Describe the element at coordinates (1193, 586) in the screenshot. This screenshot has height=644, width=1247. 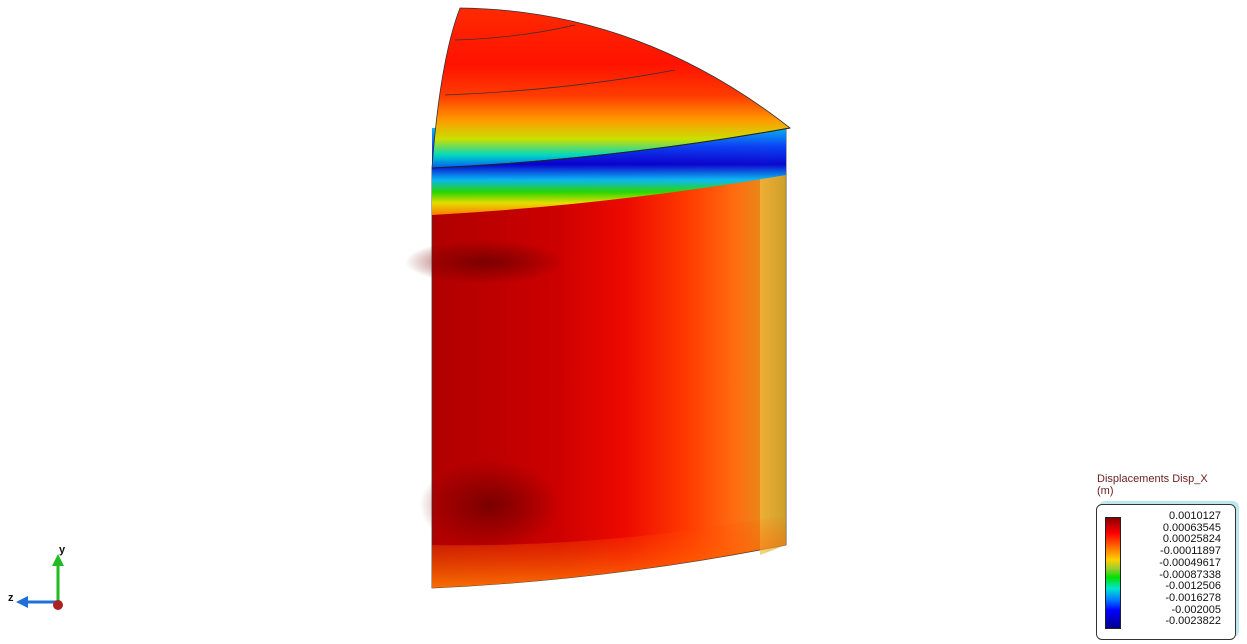
I see `legend-value: -0.0012506` at that location.